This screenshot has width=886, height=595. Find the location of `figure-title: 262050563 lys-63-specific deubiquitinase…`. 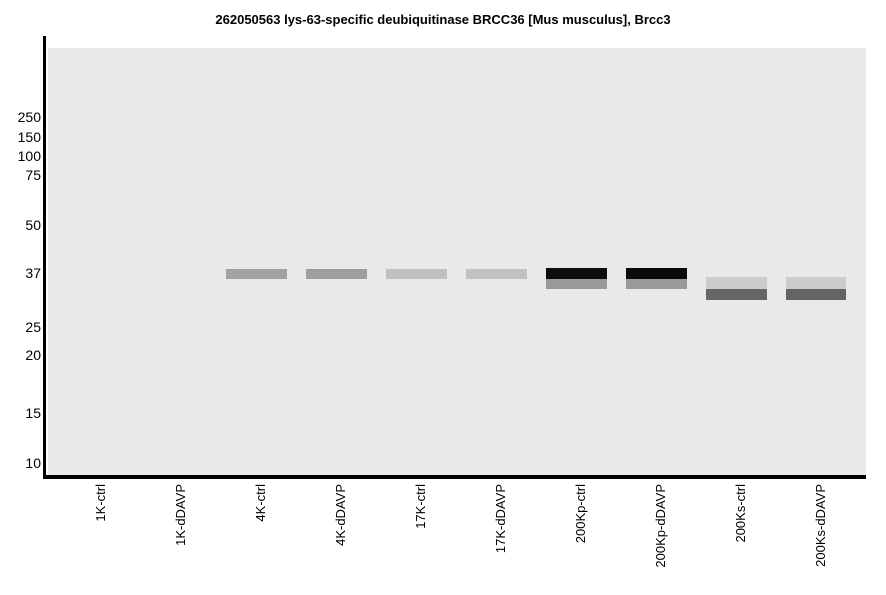

figure-title: 262050563 lys-63-specific deubiquitinase… is located at coordinates (443, 19).